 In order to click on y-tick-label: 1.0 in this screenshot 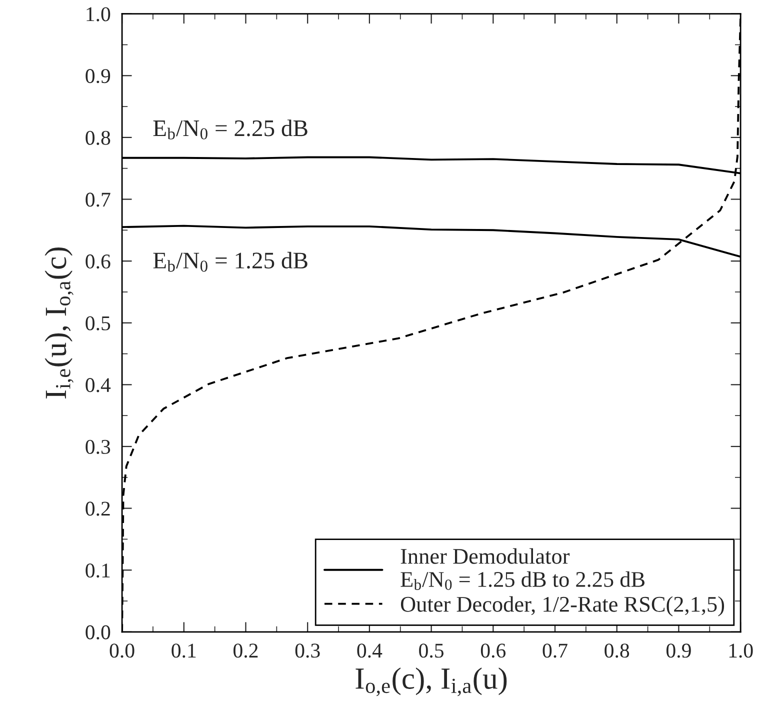, I will do `click(98, 14)`.